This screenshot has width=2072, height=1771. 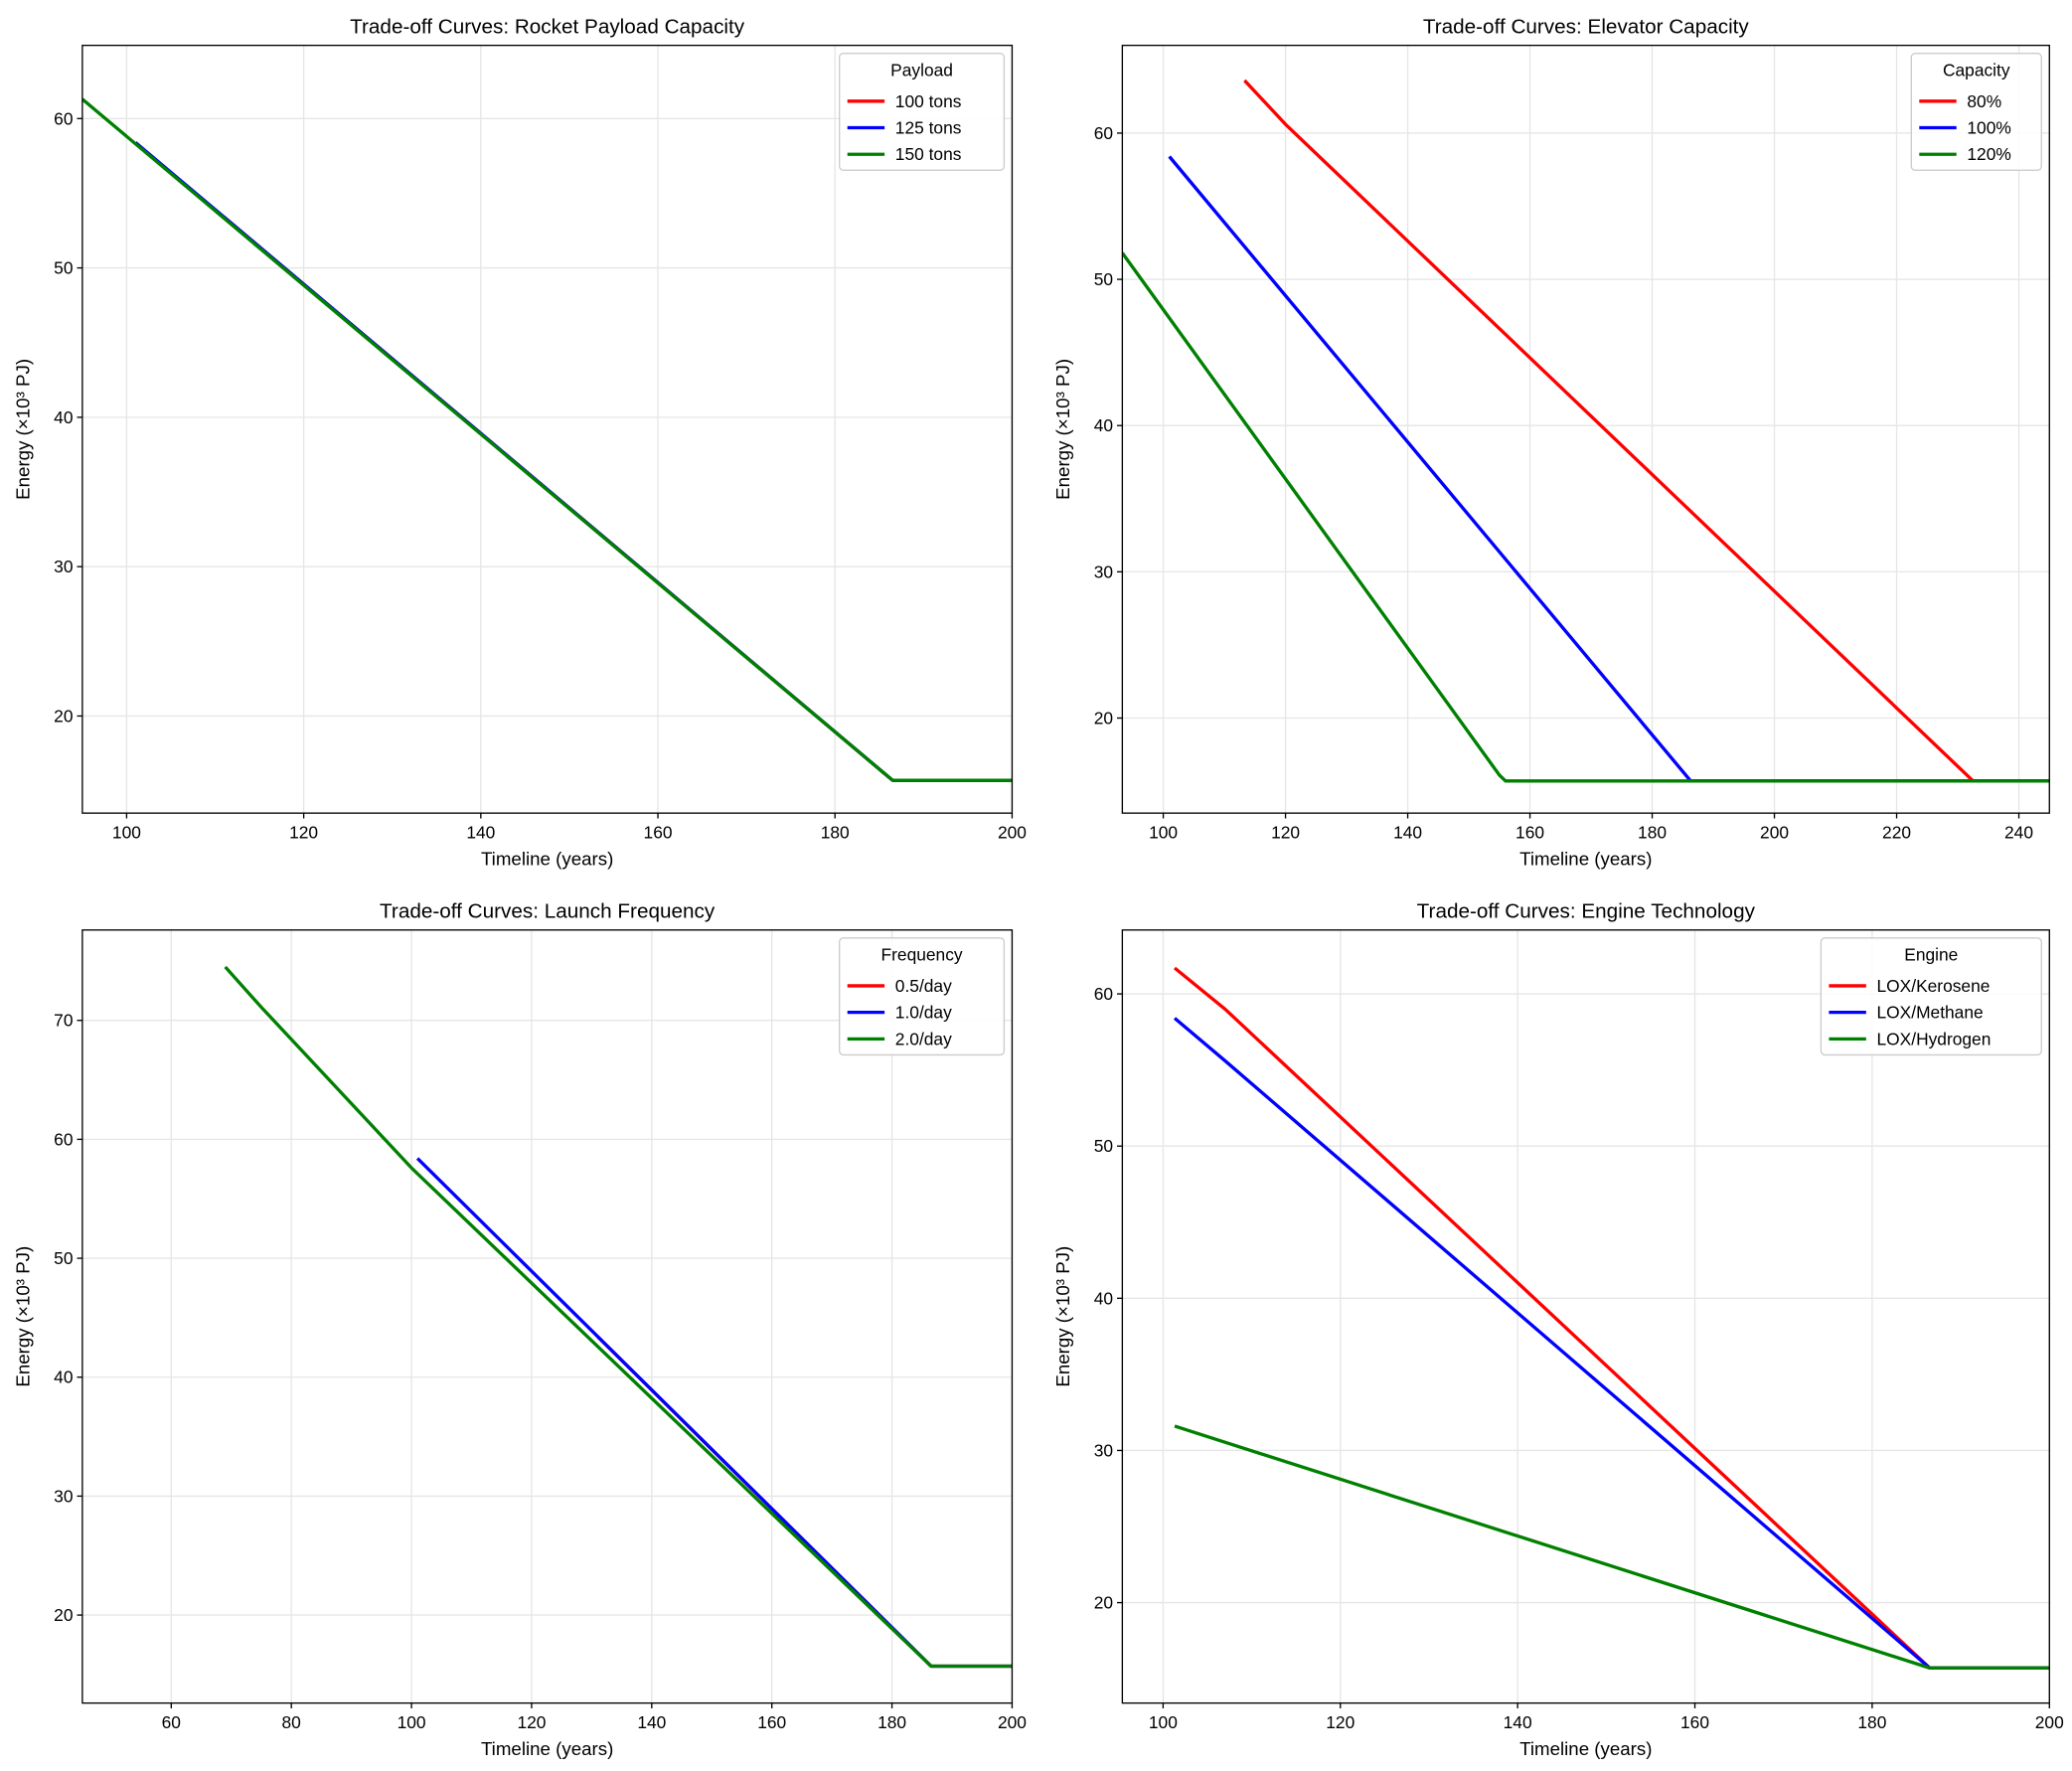 What do you see at coordinates (1984, 101) in the screenshot?
I see `legend-label: 80%` at bounding box center [1984, 101].